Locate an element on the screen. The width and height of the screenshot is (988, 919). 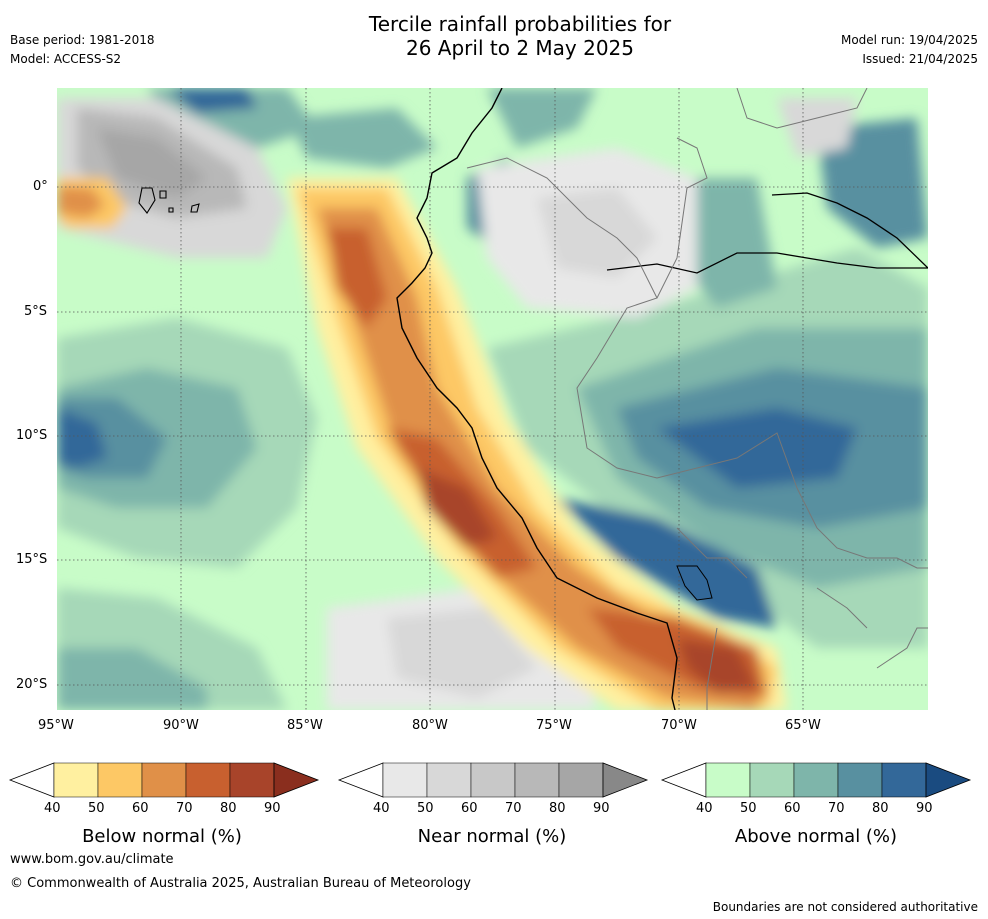
website-link: www.bom.gov.au/climate is located at coordinates (92, 859).